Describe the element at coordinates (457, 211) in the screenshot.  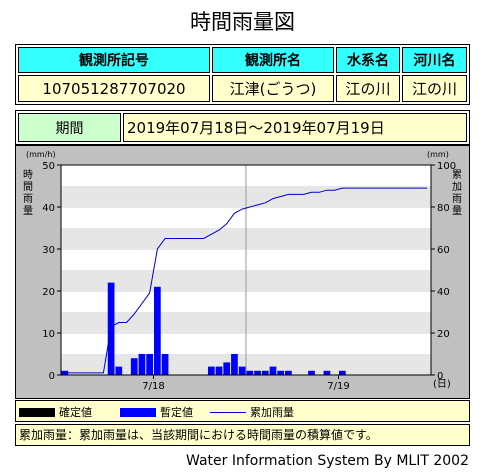
I see `right-axis-title-char: 量` at that location.